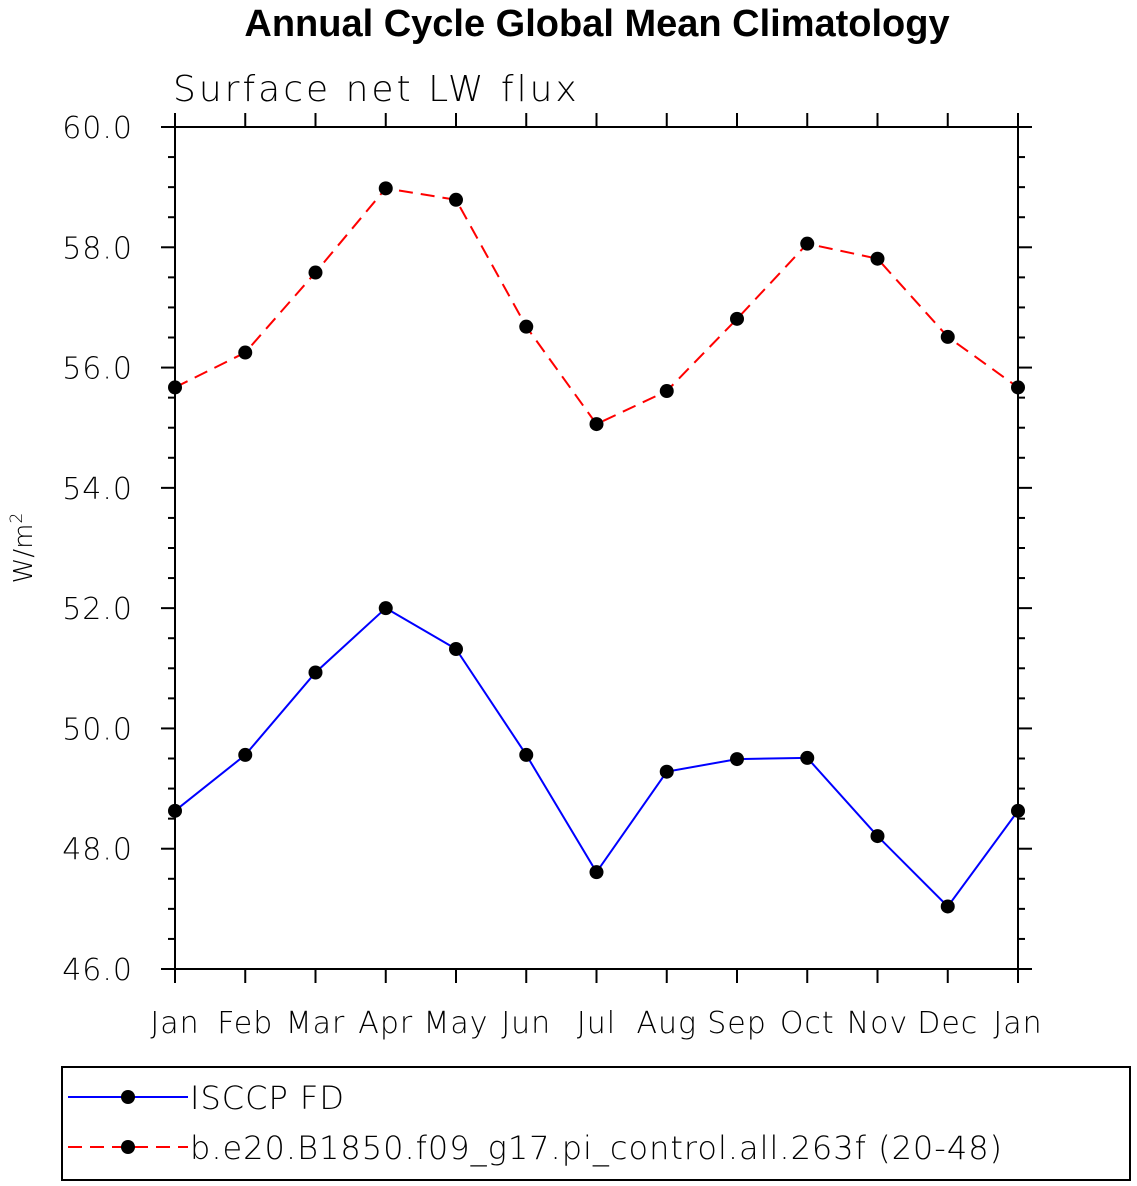 This screenshot has height=1186, width=1137. What do you see at coordinates (316, 1023) in the screenshot?
I see `x-tick-label: Mar` at bounding box center [316, 1023].